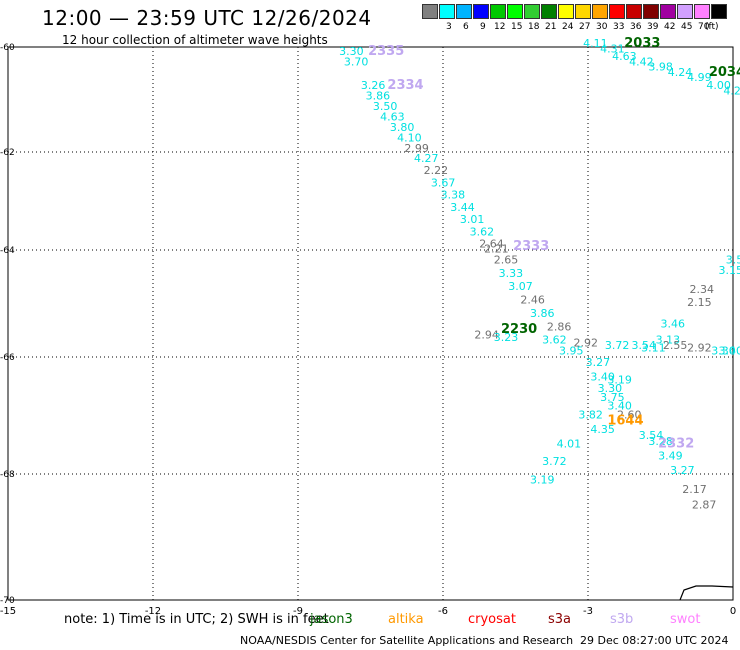 This screenshot has height=650, width=740. What do you see at coordinates (331, 619) in the screenshot?
I see `legend-item-jason3: jason3` at bounding box center [331, 619].